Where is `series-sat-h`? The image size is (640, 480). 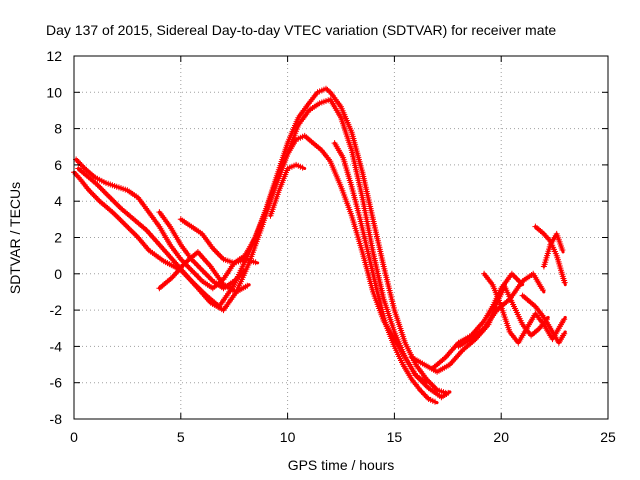
series-sat-h is located at coordinates (287, 190).